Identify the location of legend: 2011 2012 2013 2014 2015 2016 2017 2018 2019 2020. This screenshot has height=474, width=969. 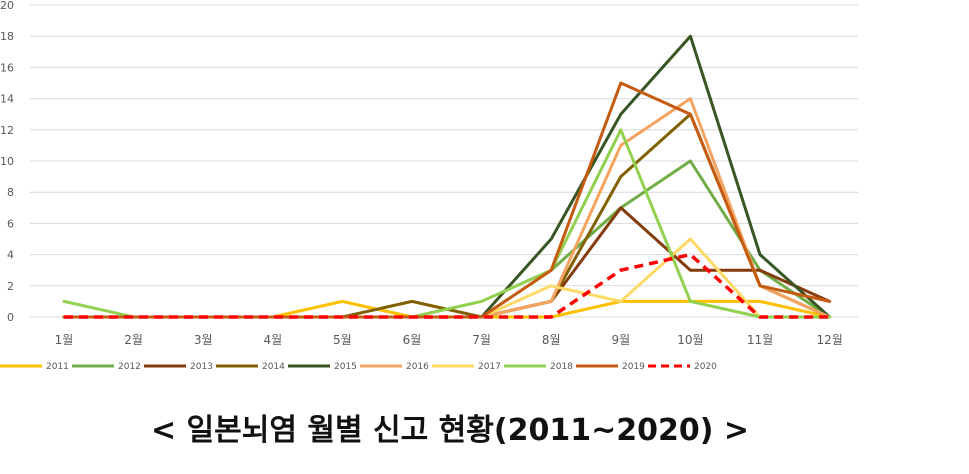
(358, 367).